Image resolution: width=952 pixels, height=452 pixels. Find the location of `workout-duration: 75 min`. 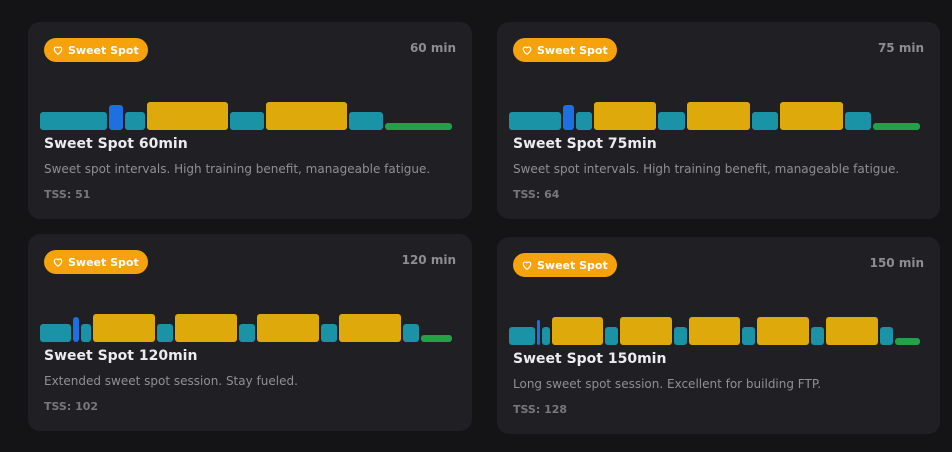

workout-duration: 75 min is located at coordinates (900, 48).